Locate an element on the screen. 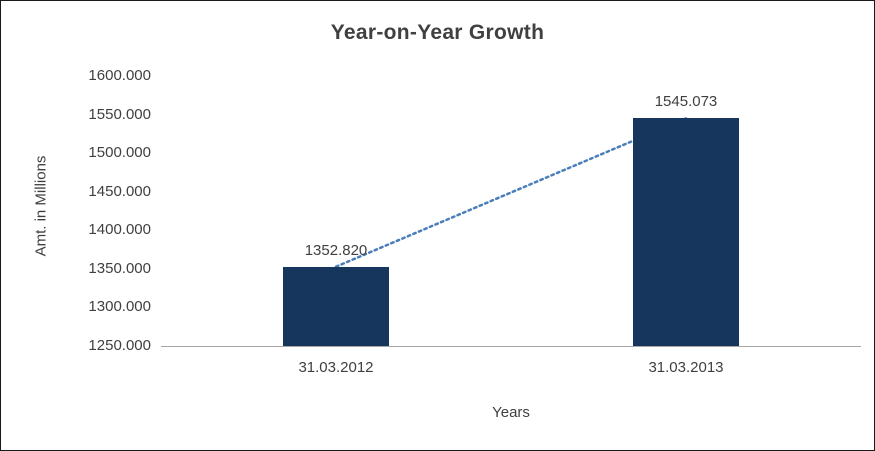  y-tick-label: 1400.000 is located at coordinates (119, 230).